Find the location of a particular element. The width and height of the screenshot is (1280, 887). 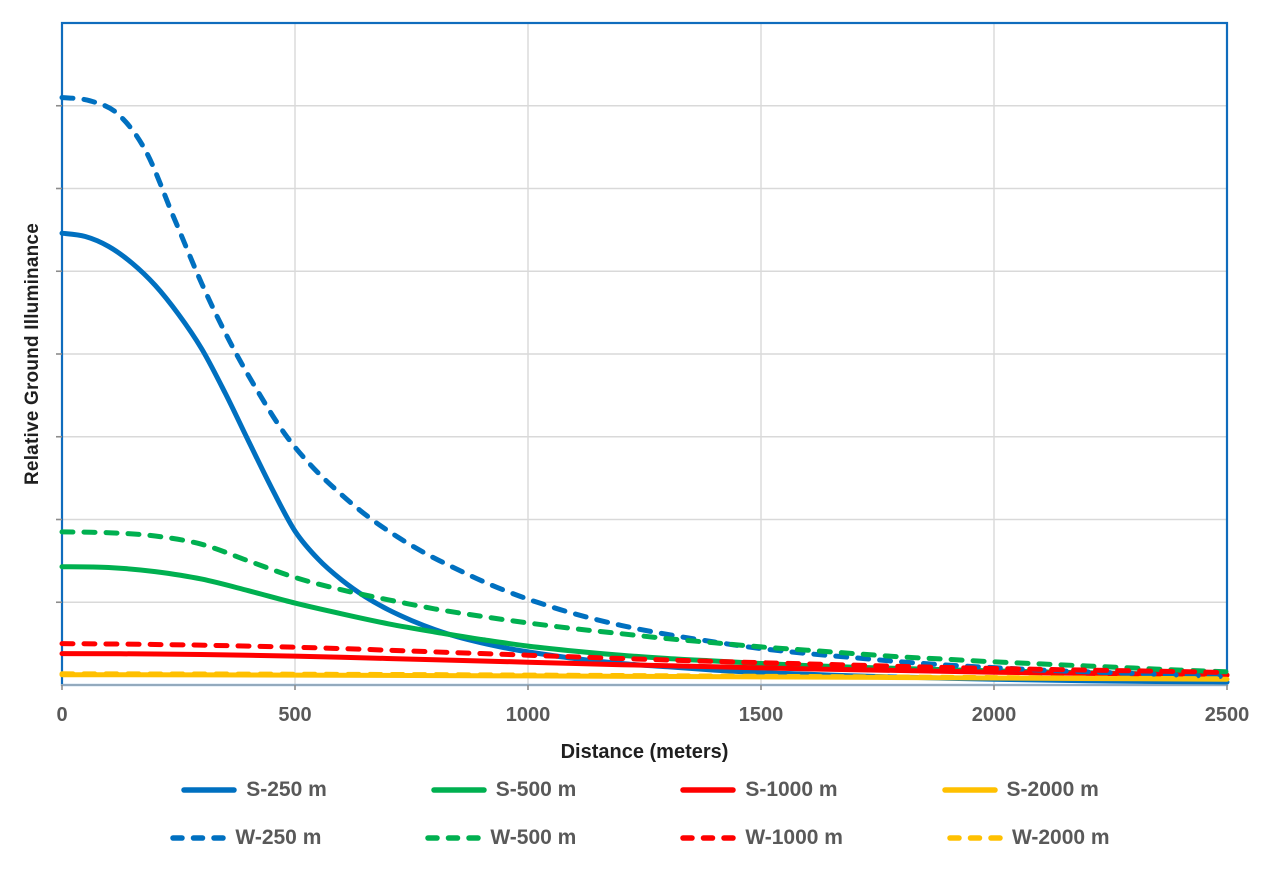

legend-item-s-1000-m: S-1000 m is located at coordinates (759, 790).